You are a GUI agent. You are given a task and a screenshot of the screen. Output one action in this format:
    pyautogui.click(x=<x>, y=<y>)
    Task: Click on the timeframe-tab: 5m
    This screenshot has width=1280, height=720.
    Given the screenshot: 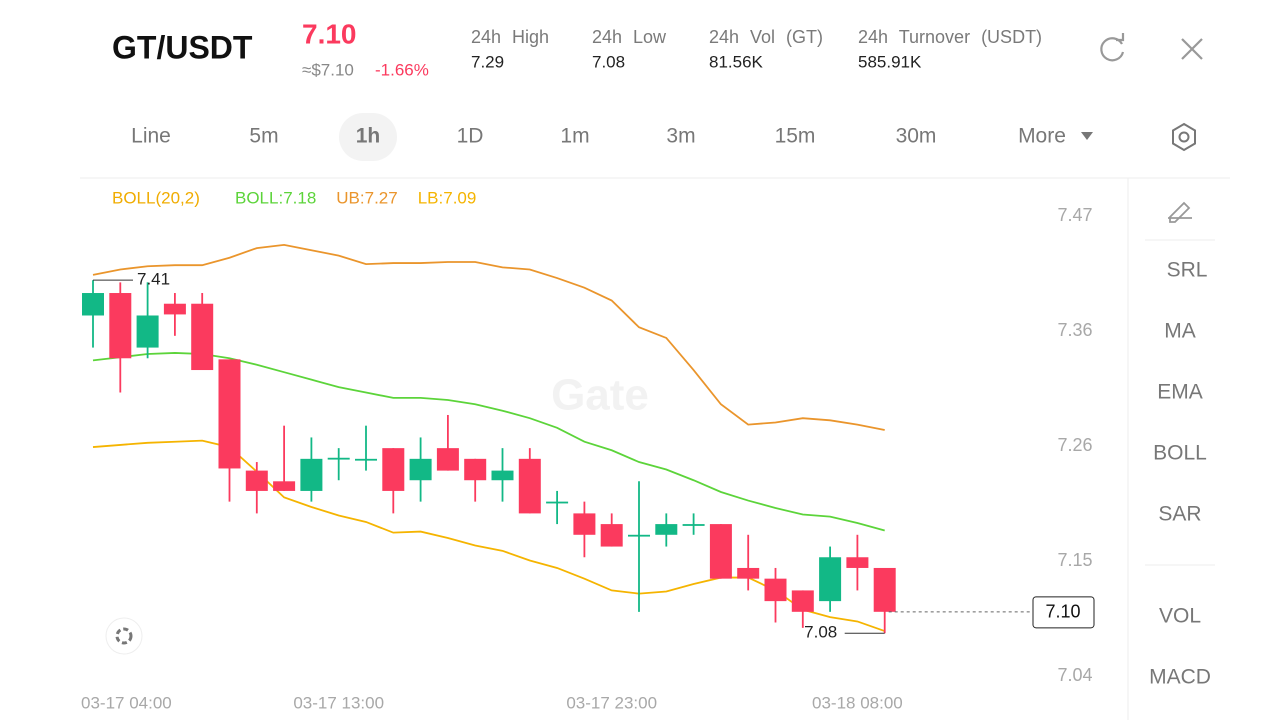 What is the action you would take?
    pyautogui.click(x=263, y=136)
    